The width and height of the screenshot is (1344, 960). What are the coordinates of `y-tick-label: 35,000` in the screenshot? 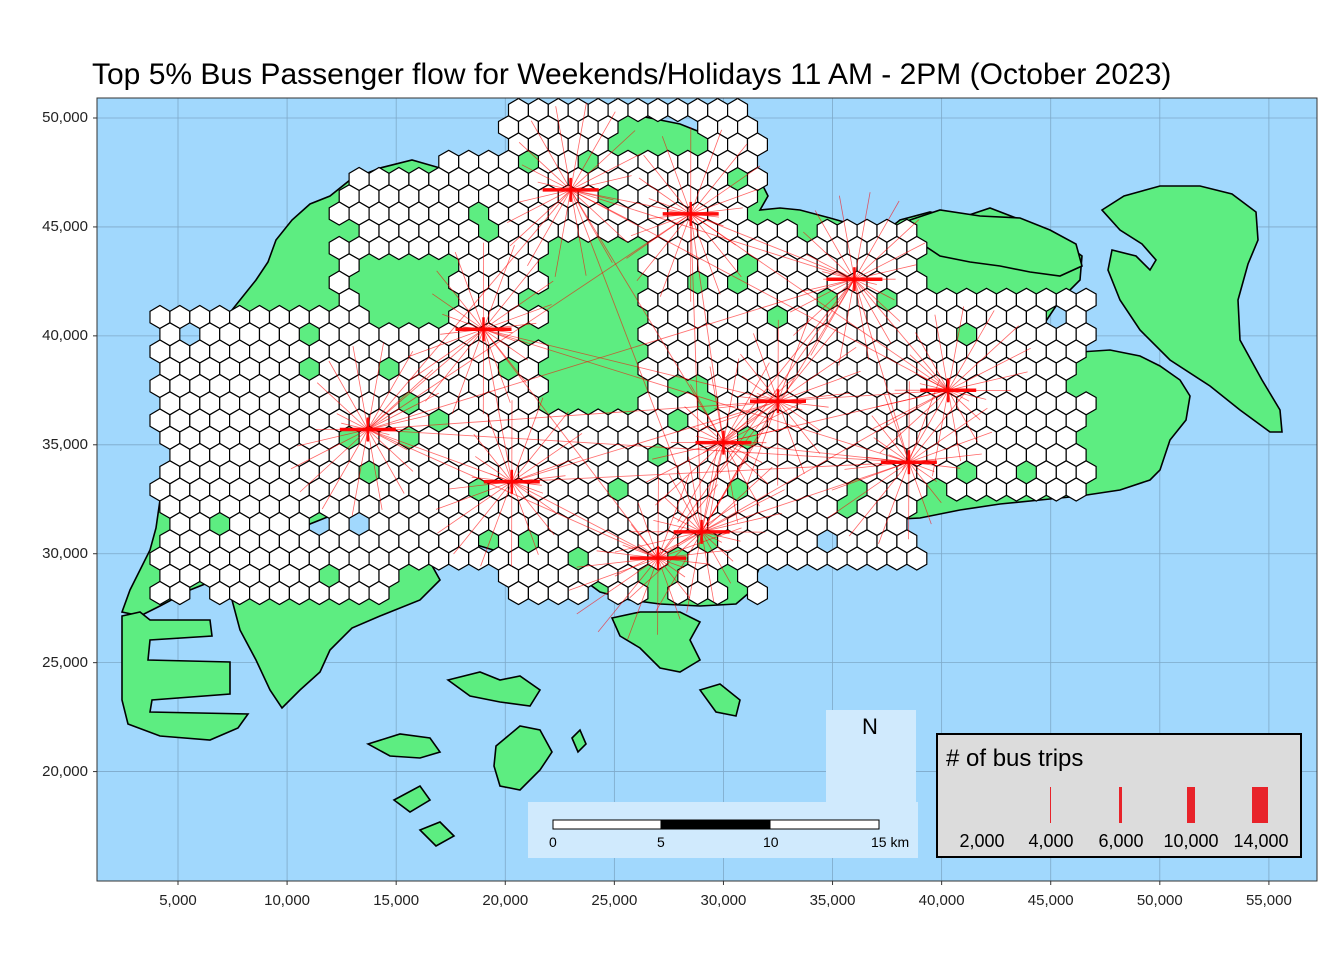 It's located at (65, 444).